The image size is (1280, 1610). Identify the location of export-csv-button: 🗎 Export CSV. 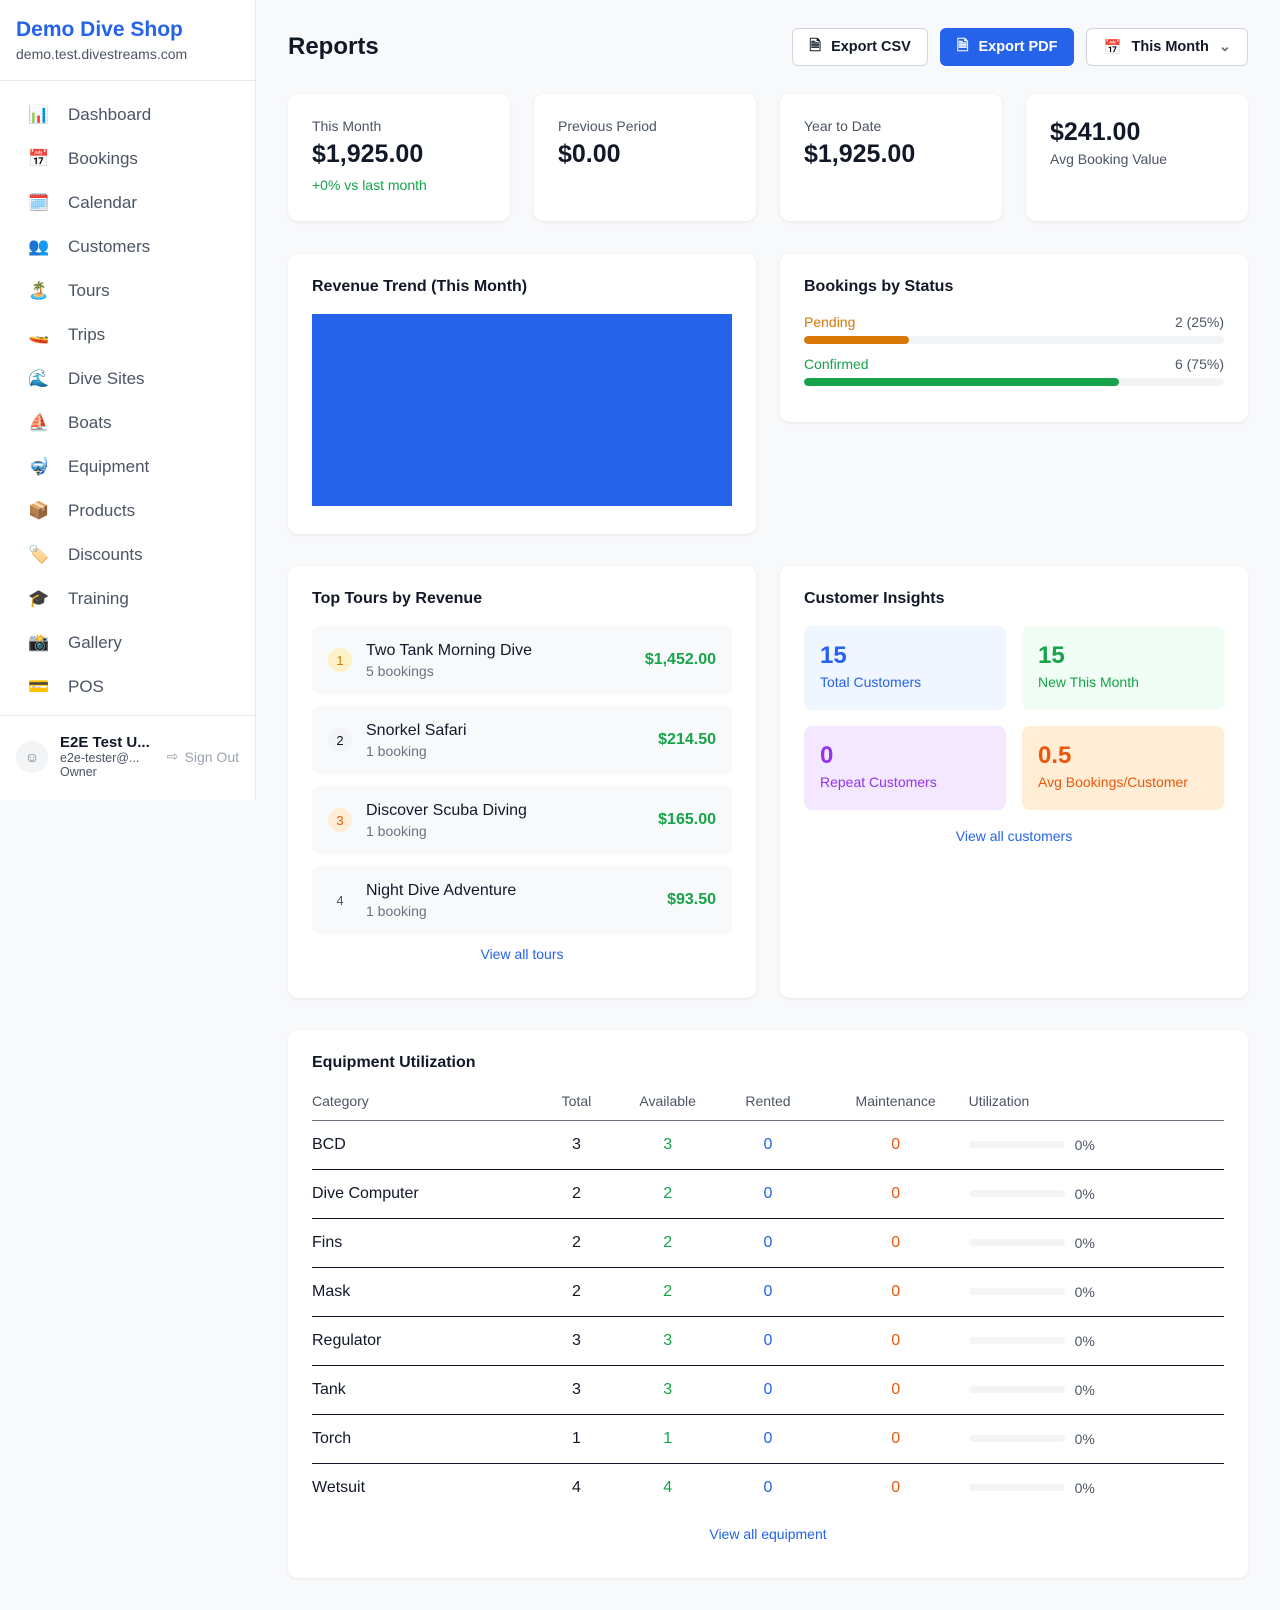
(860, 47).